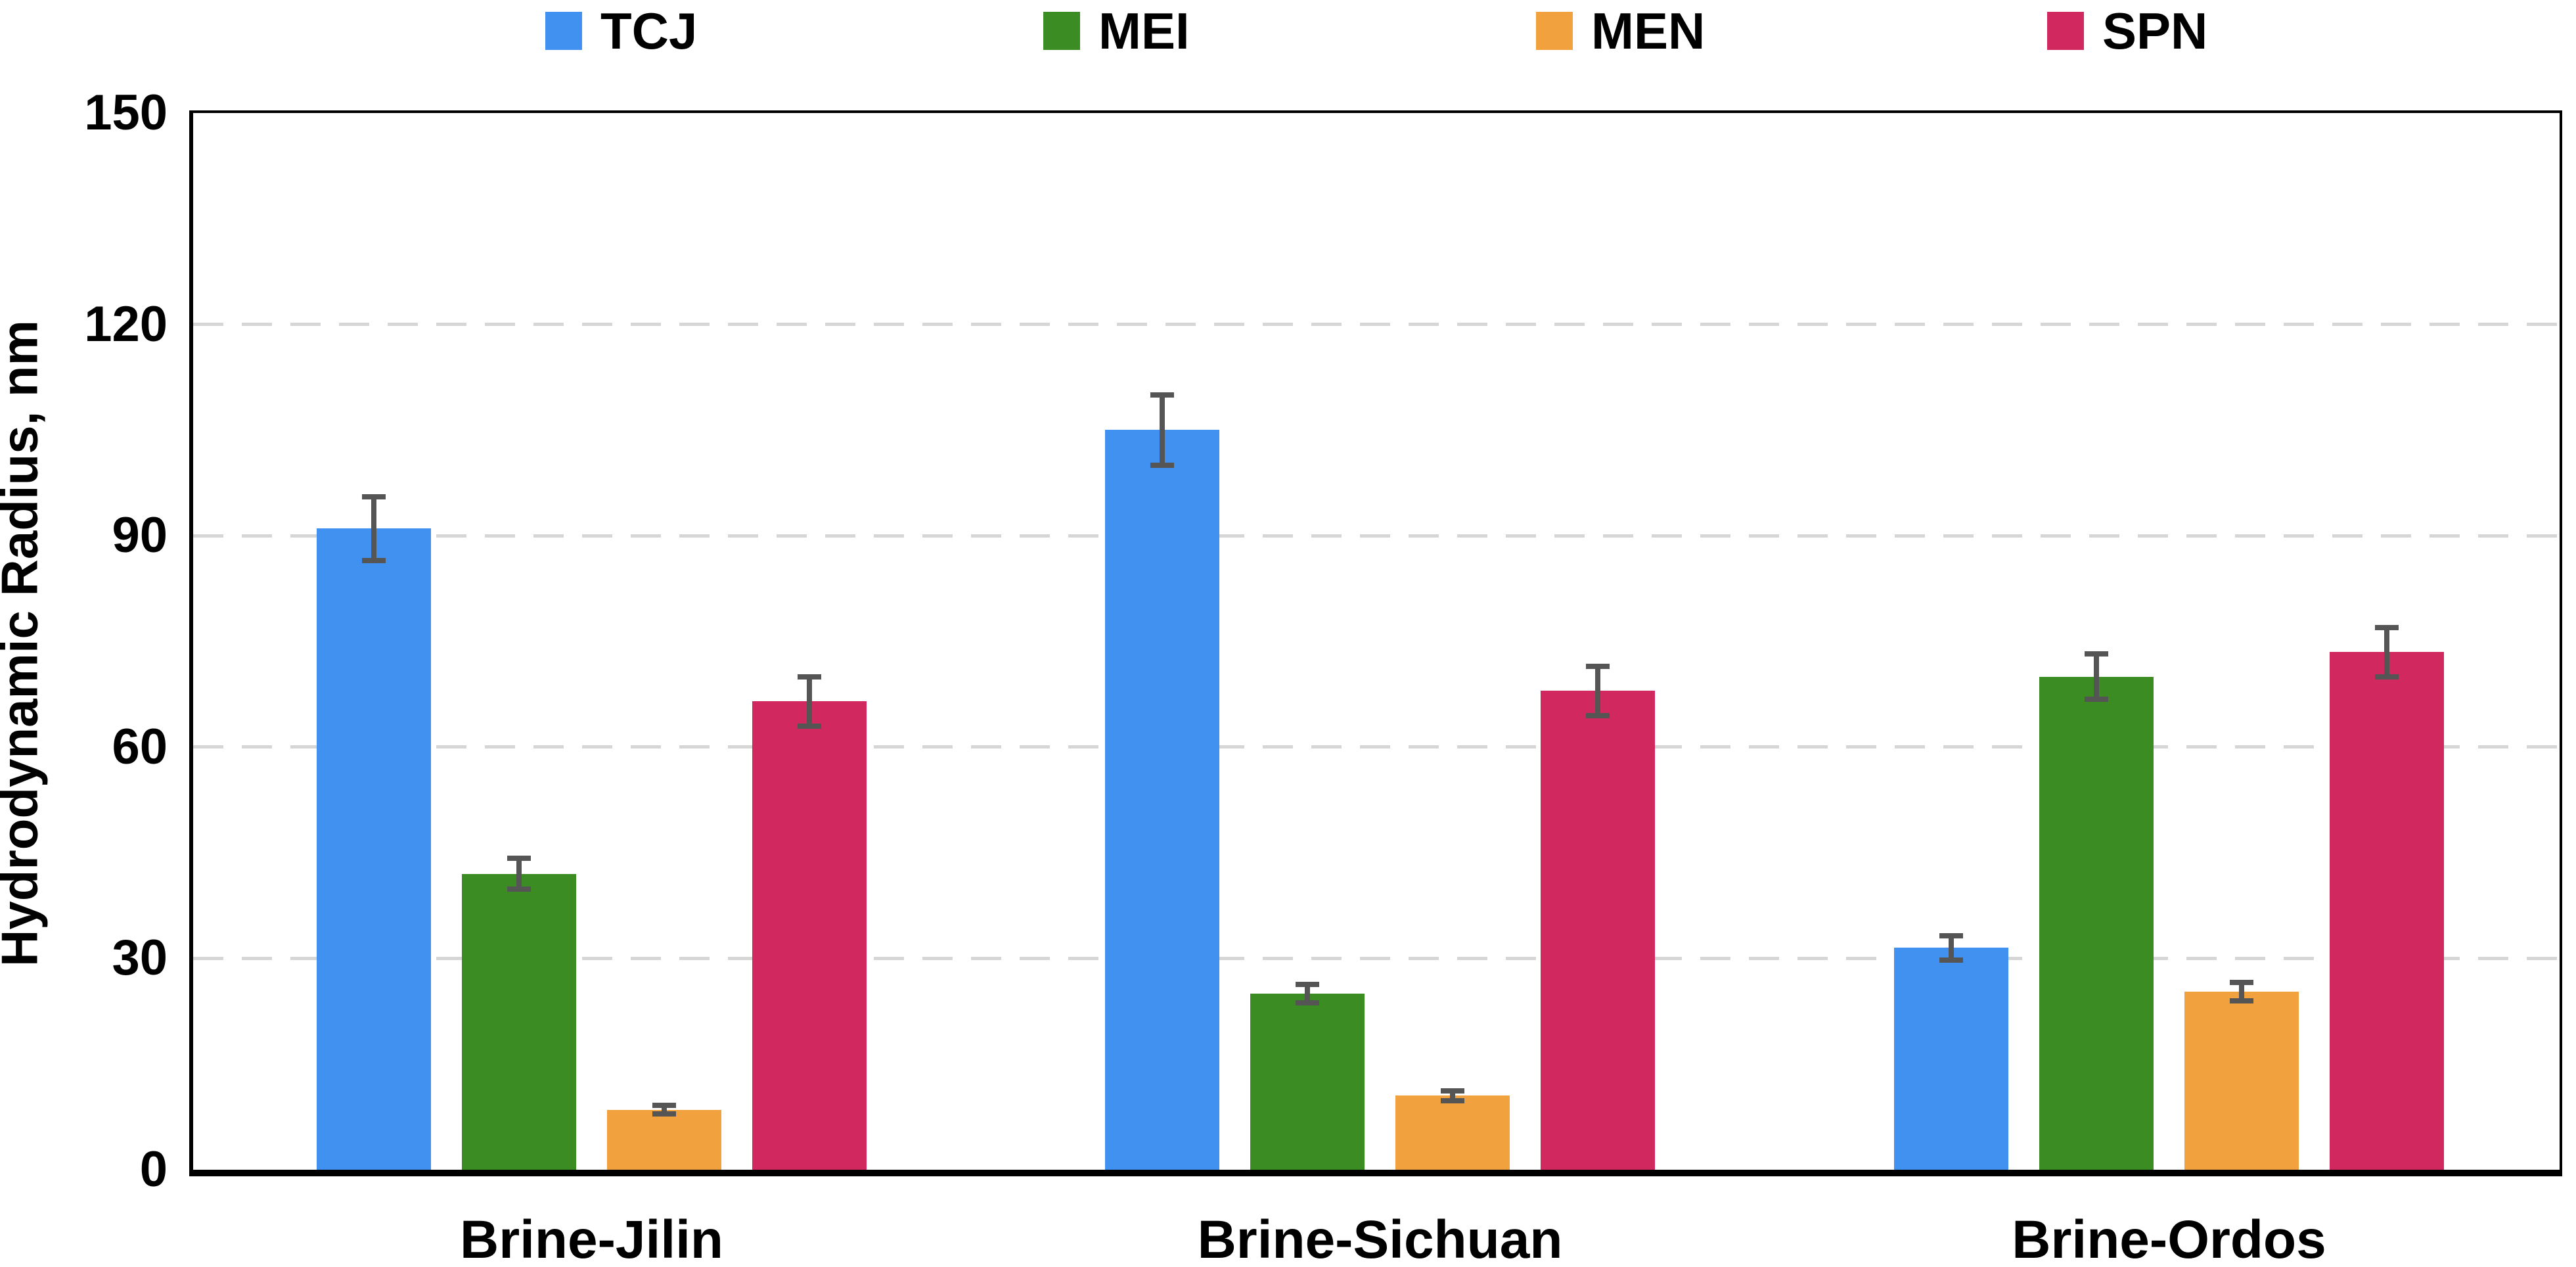 The image size is (2576, 1267). I want to click on legend-swatch-tcj, so click(563, 31).